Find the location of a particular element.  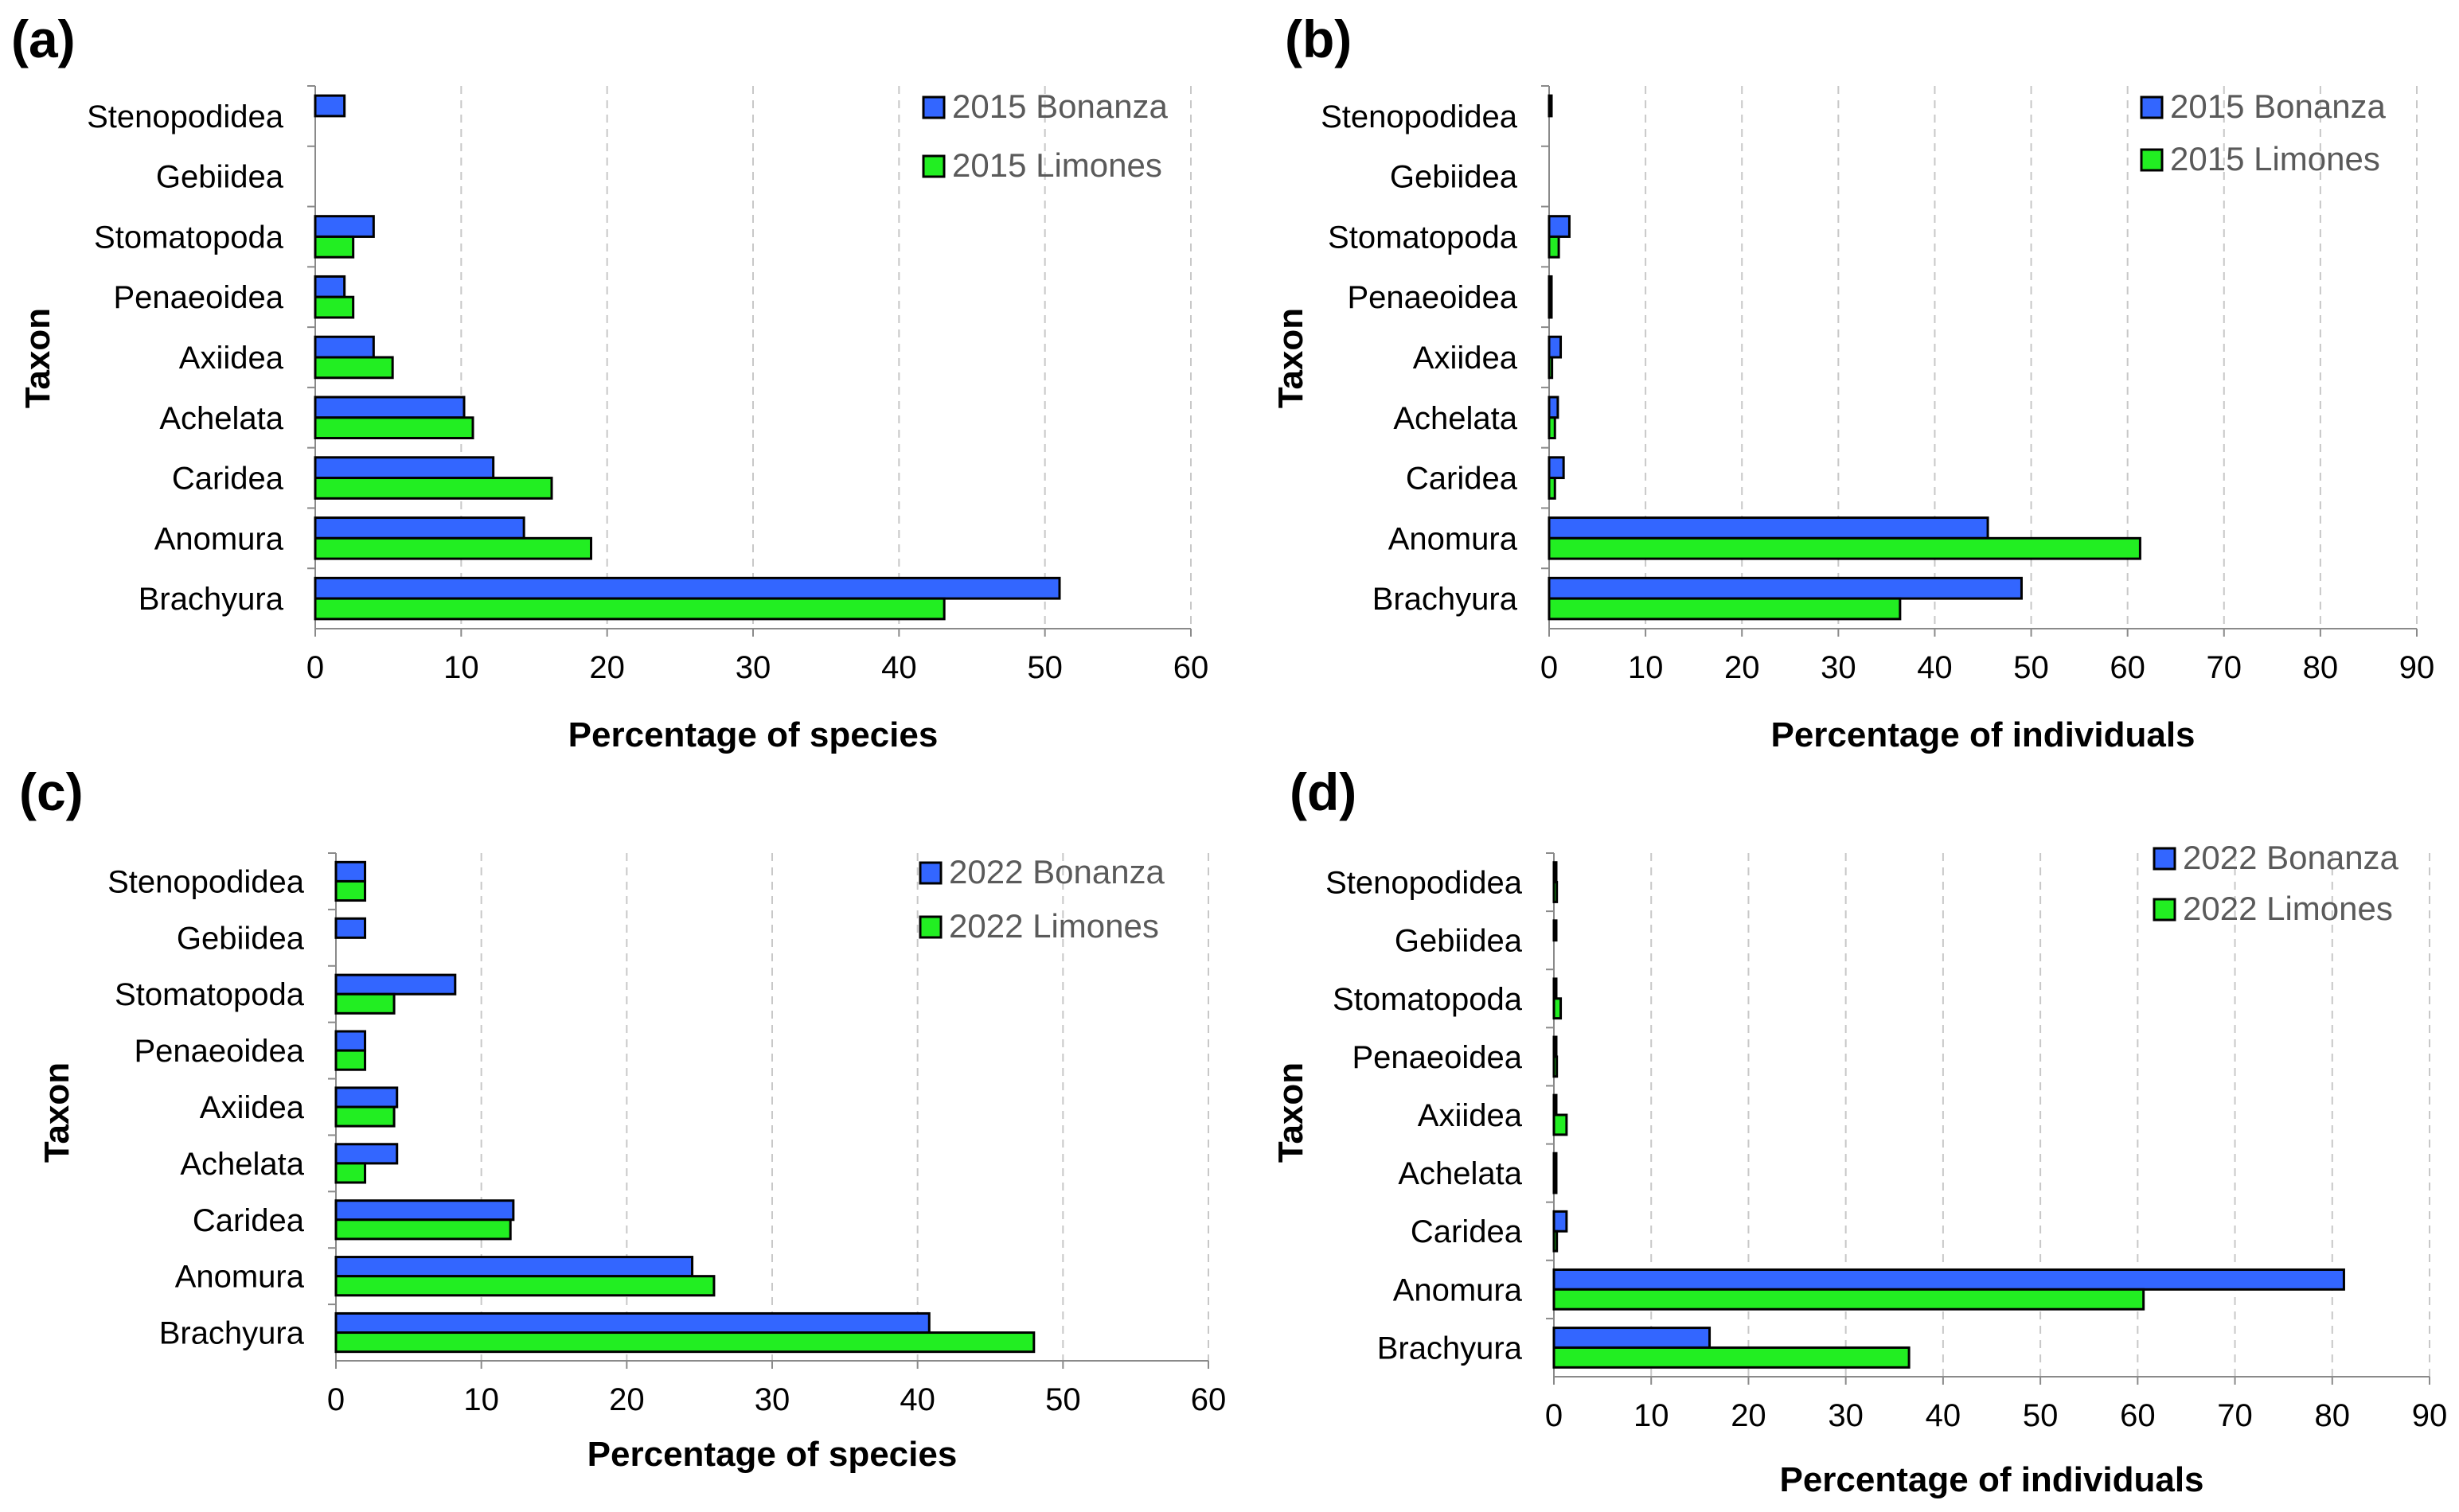

panel-label: (a) is located at coordinates (43, 39).